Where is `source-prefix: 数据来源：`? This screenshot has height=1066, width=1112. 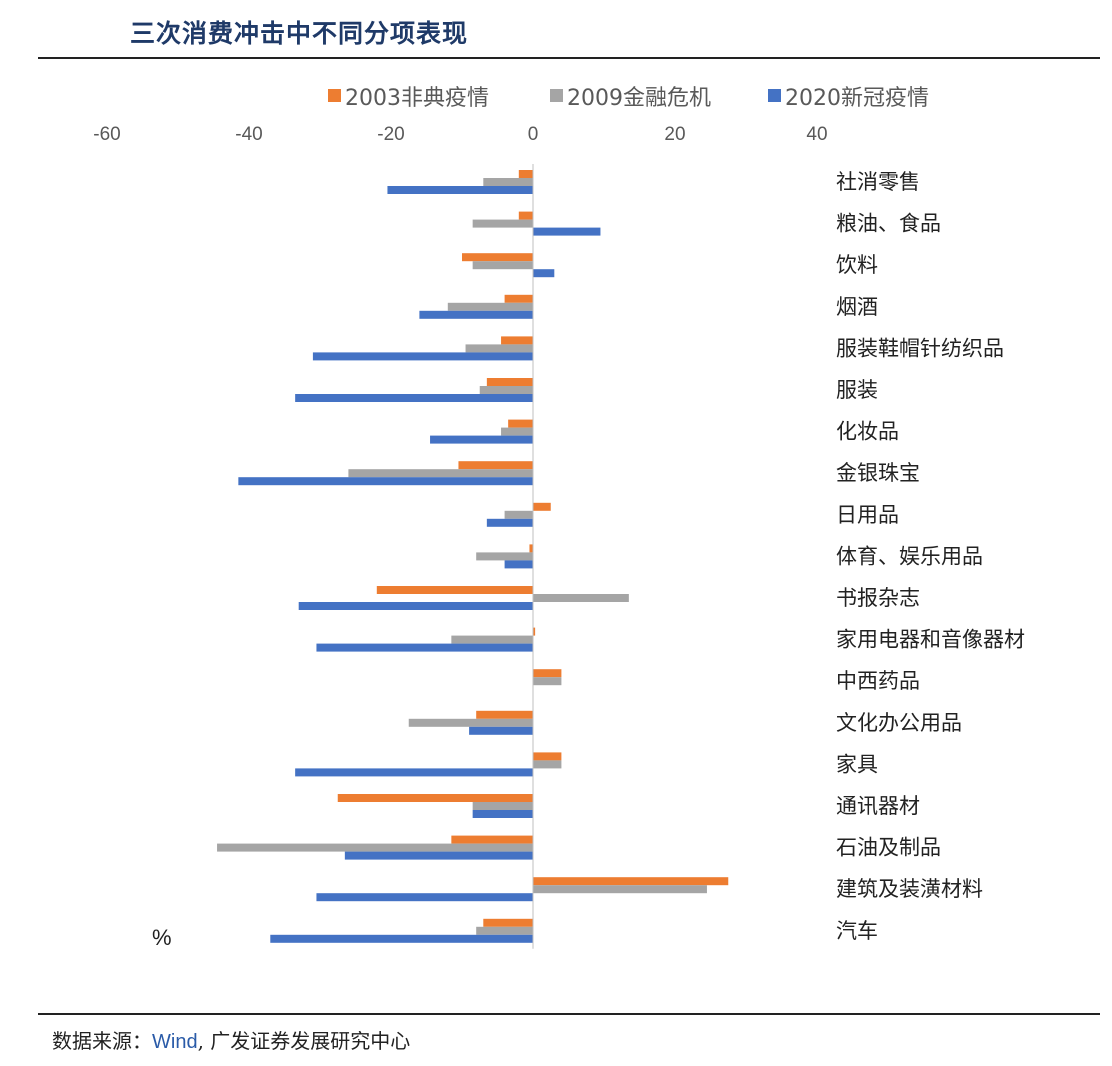 source-prefix: 数据来源： is located at coordinates (102, 1041).